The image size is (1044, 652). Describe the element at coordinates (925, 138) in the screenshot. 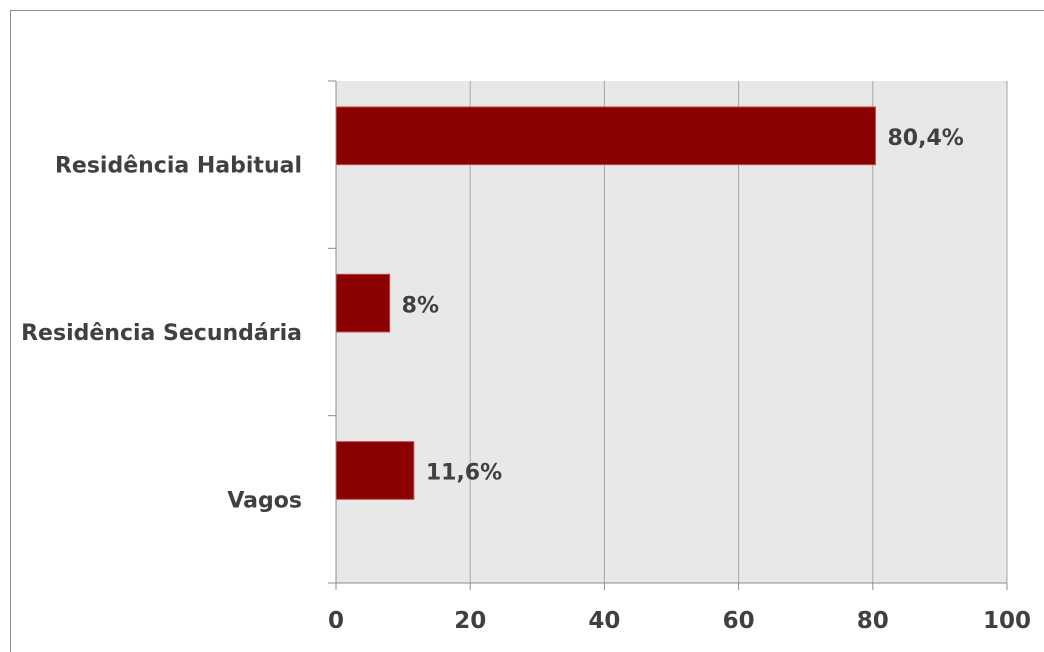

I see `data-label: 80,4%` at that location.